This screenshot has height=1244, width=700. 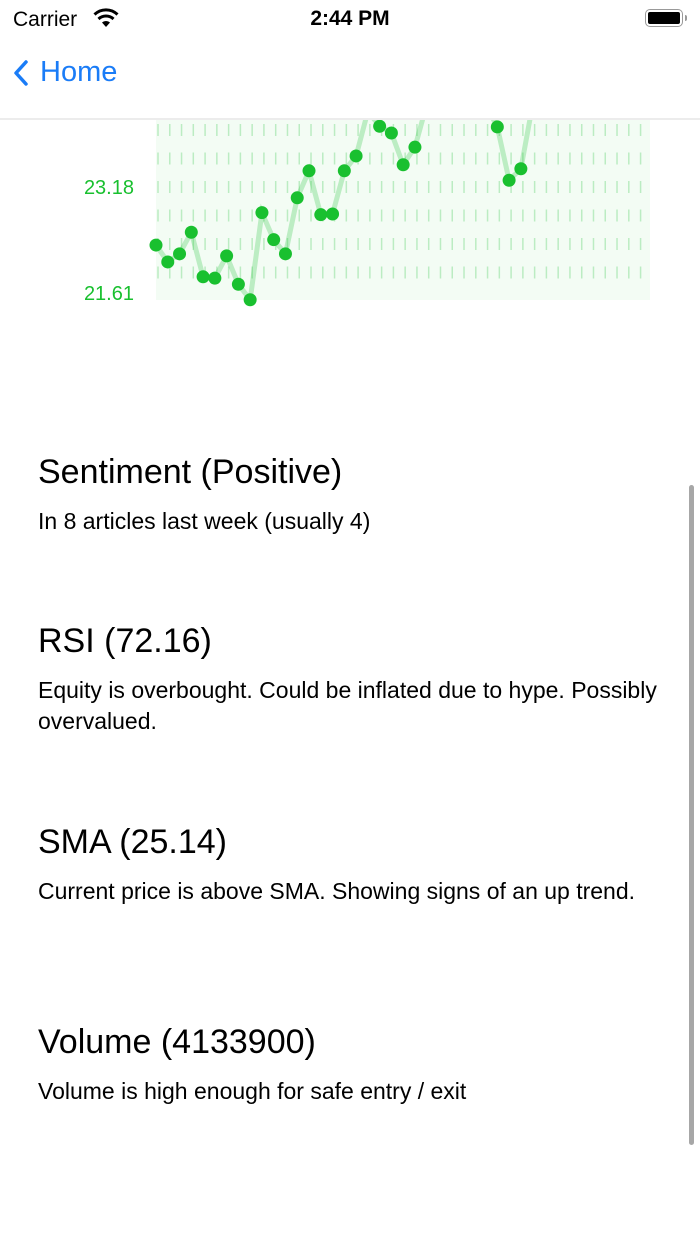 What do you see at coordinates (21, 72) in the screenshot?
I see `chevron-left-icon` at bounding box center [21, 72].